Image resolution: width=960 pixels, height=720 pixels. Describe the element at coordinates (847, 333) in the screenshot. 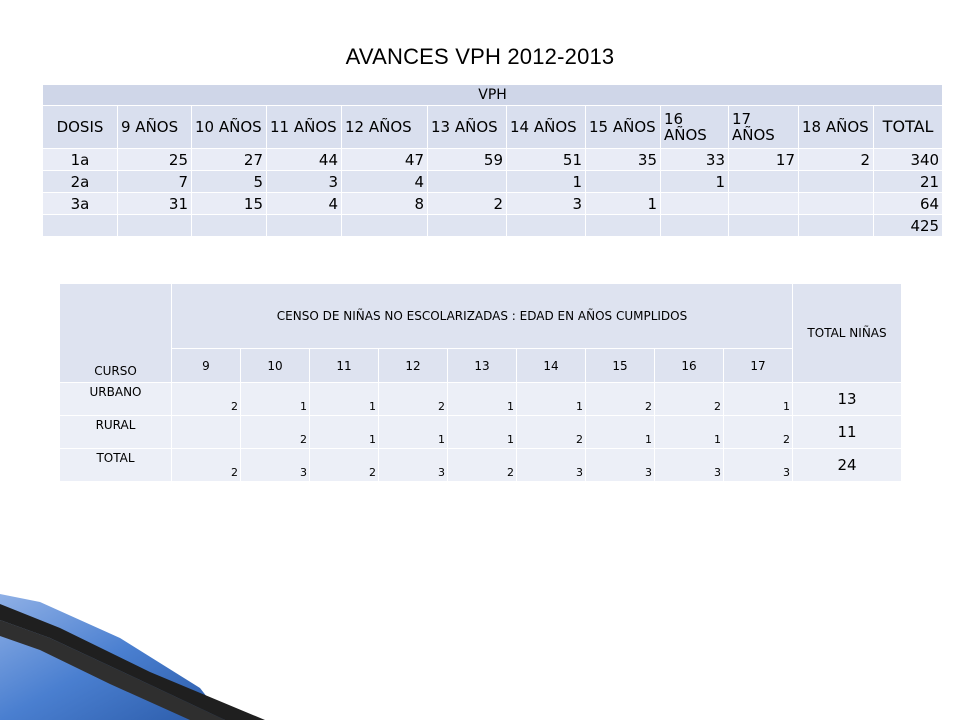

I see `total-girls-header: TOTAL NIÑAS` at that location.